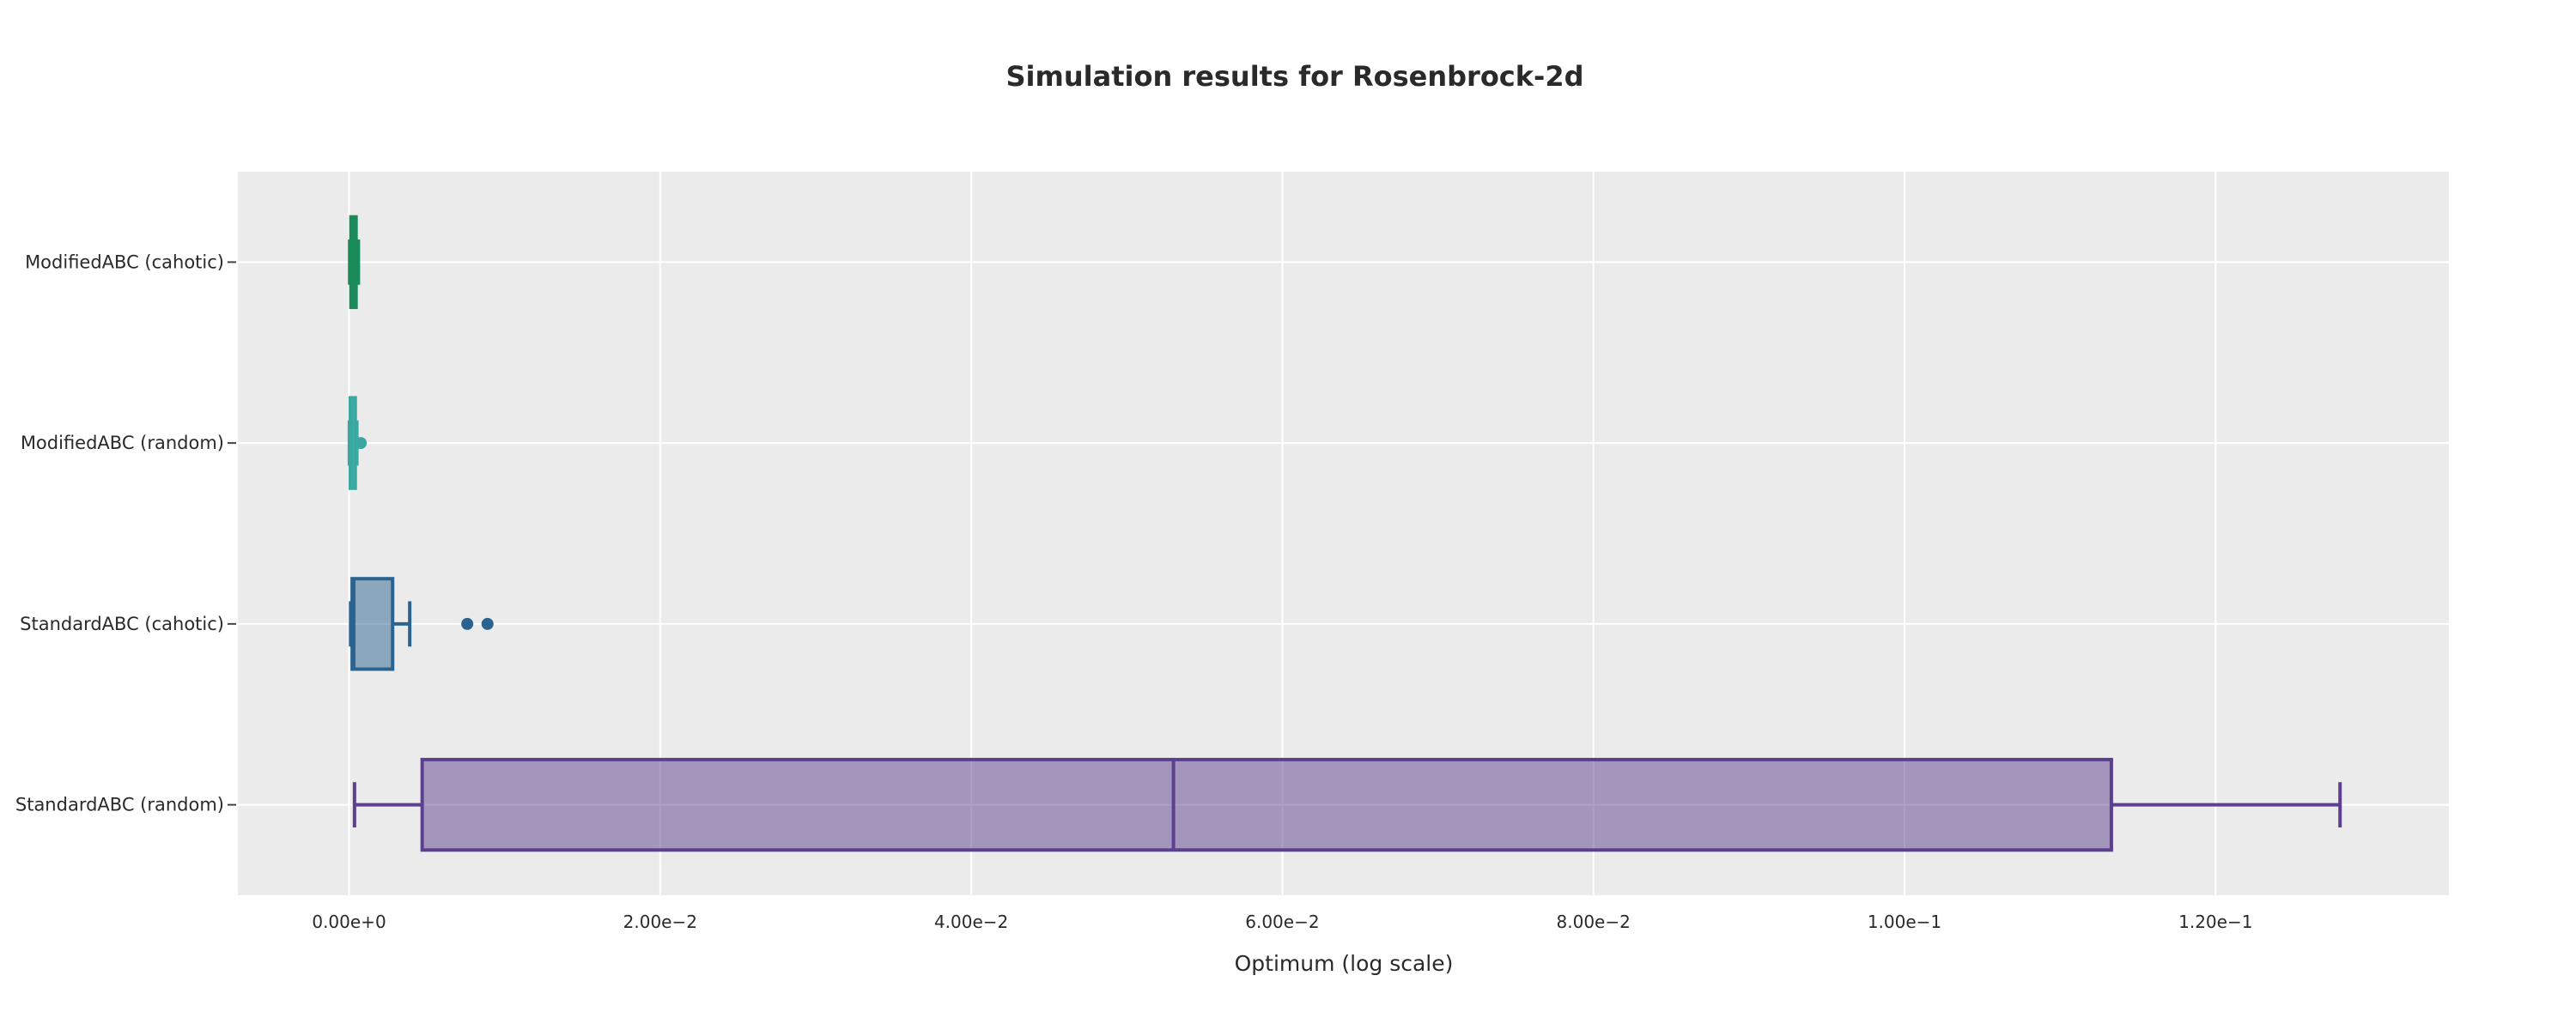 The image size is (2576, 1030). I want to click on category-label: ModifiedABC (random), so click(123, 443).